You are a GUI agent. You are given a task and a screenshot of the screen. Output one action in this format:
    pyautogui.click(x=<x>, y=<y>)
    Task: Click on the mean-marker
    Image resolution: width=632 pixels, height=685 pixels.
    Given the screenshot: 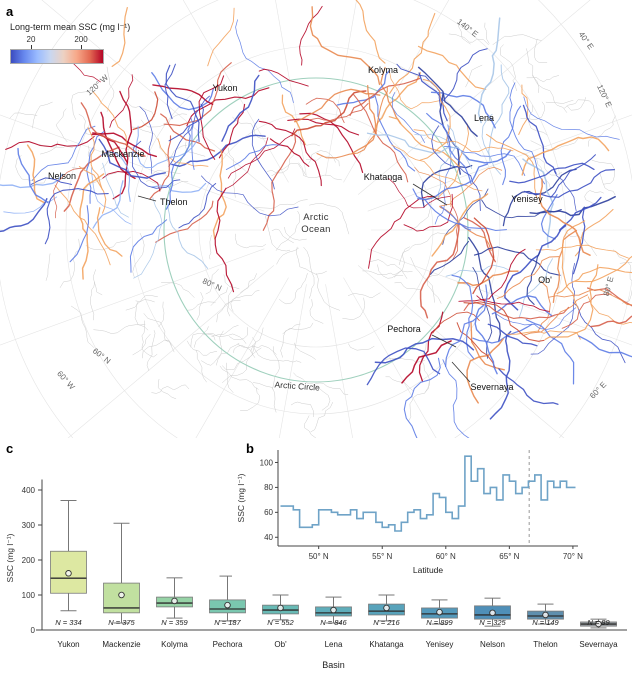 What is the action you would take?
    pyautogui.click(x=174, y=601)
    